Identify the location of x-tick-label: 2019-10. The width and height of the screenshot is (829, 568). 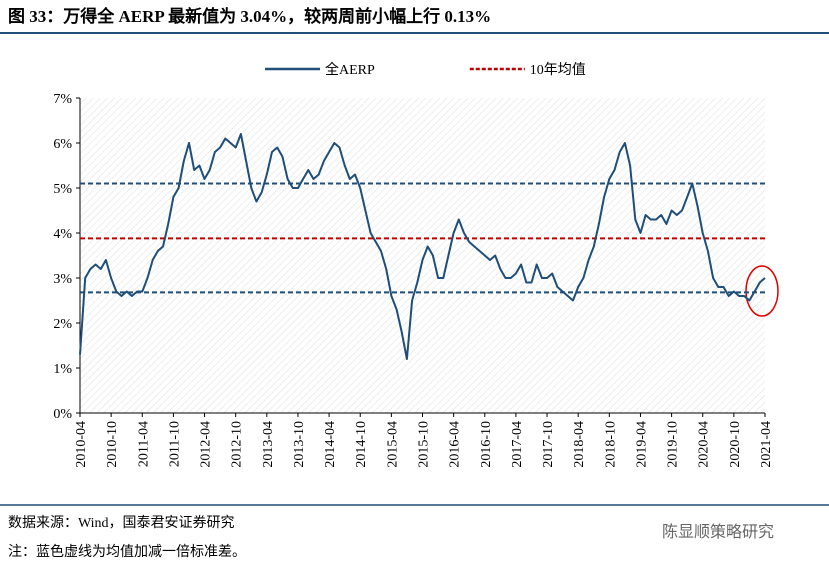
(673, 444).